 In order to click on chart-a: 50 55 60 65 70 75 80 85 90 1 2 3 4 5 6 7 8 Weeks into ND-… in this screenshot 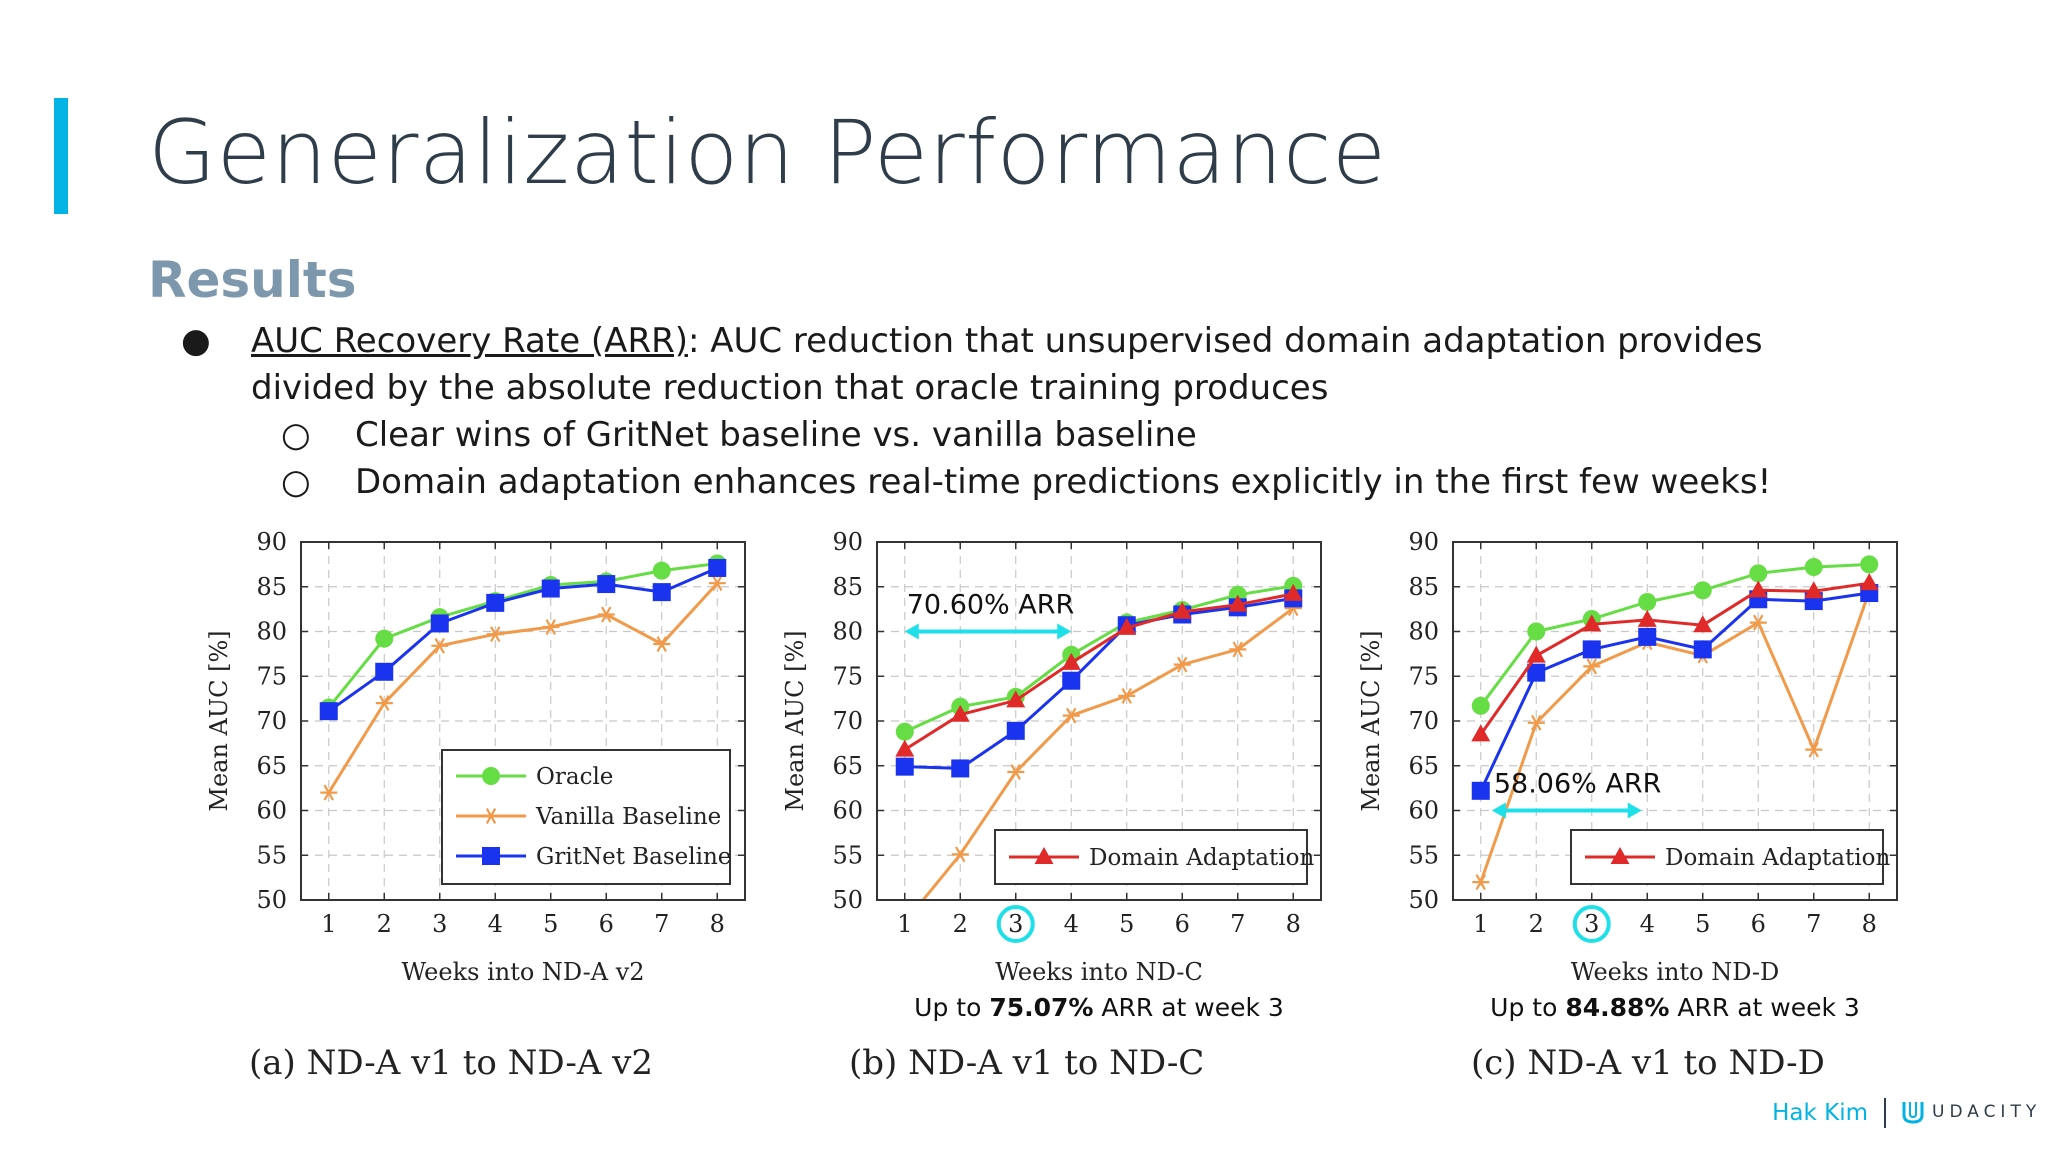, I will do `click(475, 805)`.